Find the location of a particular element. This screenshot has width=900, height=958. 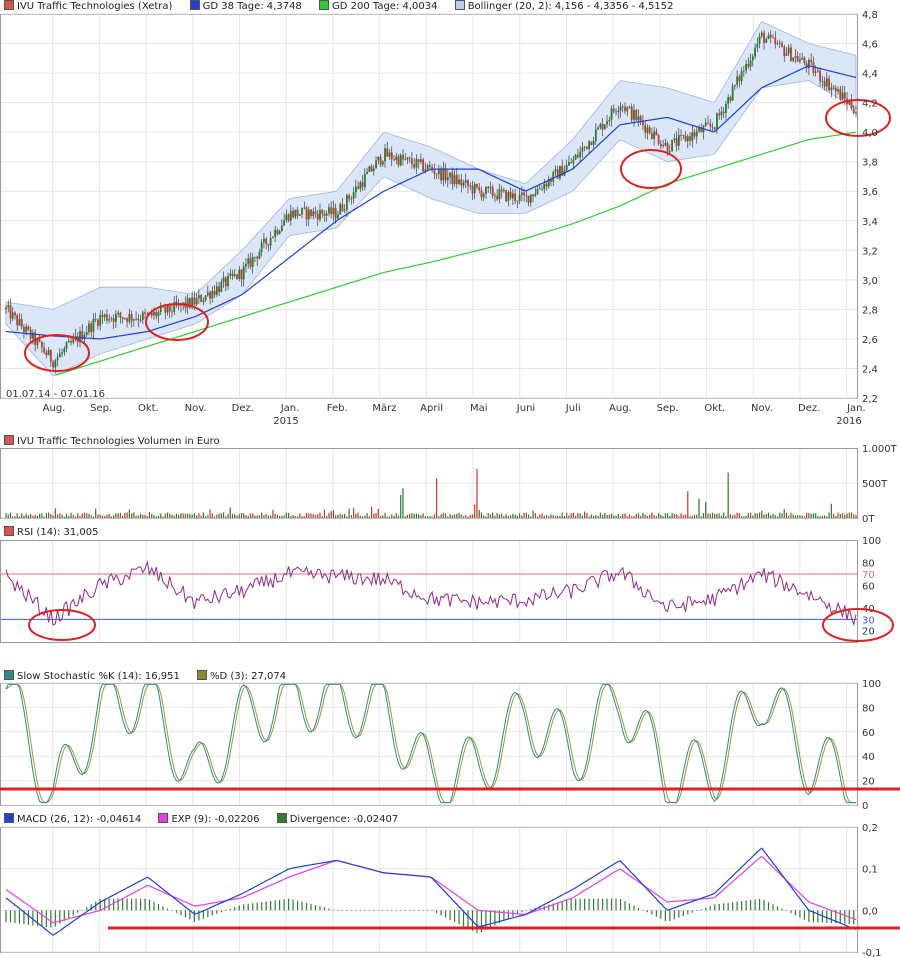

legend-rsi: RSI (14): 31,005 is located at coordinates (58, 532).